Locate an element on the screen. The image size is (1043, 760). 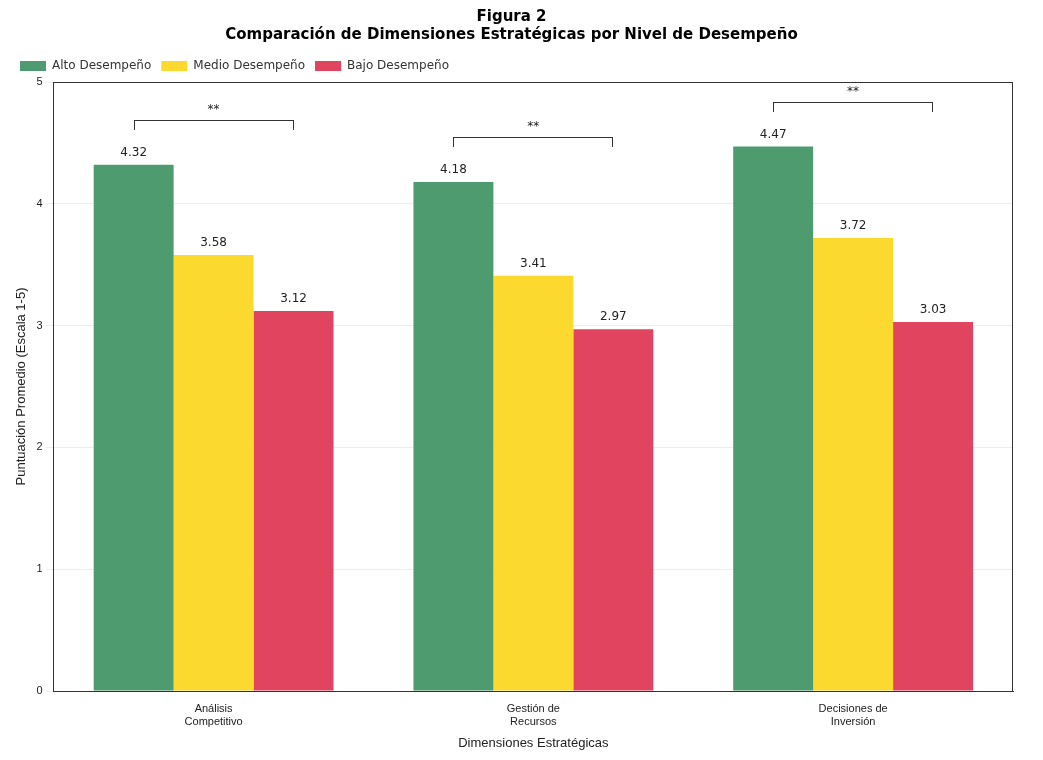
data-label: 4.47 is located at coordinates (773, 133).